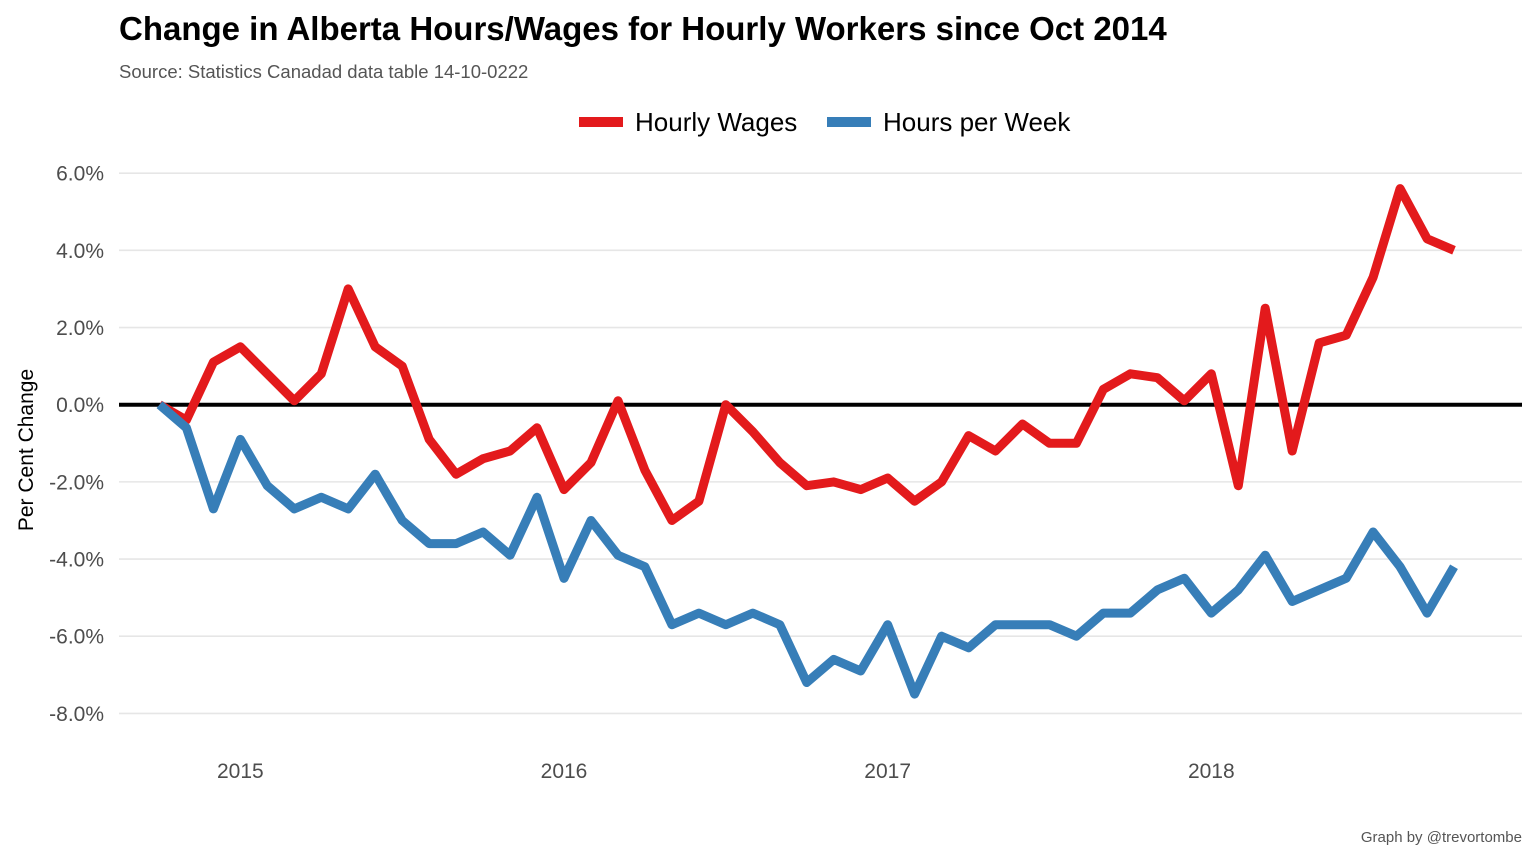 This screenshot has height=864, width=1536. I want to click on y-tick-label: 6.0%, so click(80, 174).